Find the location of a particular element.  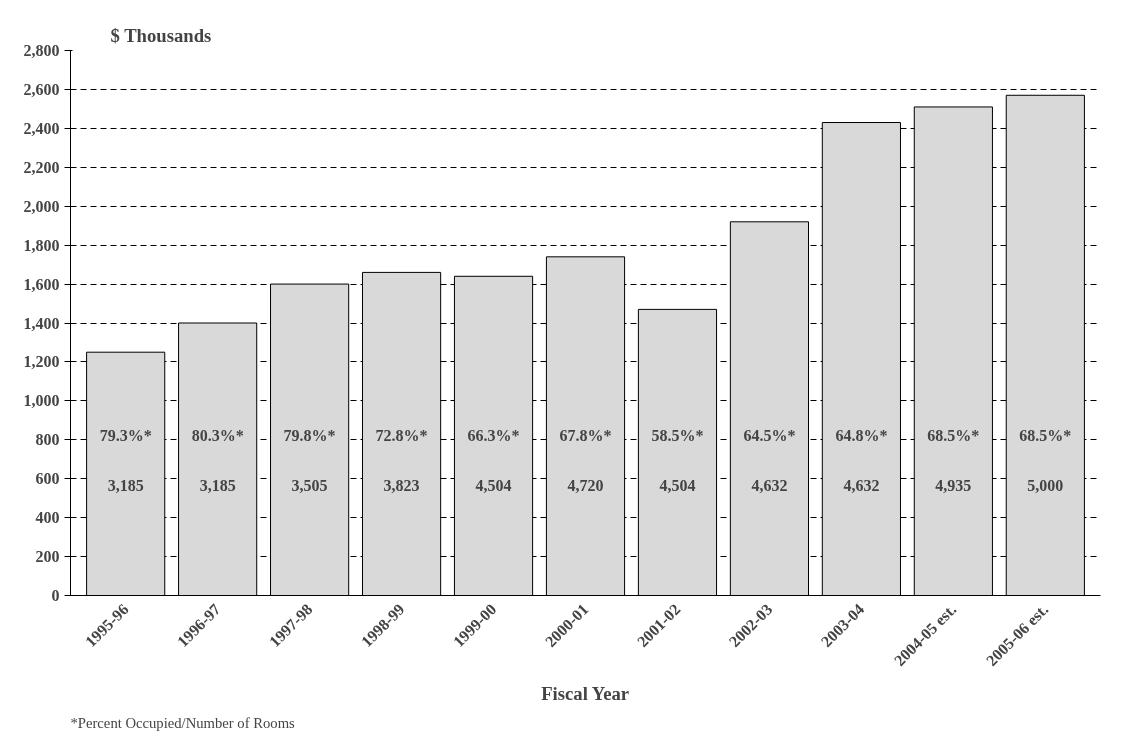

y-tick-label: 1,000 is located at coordinates (41, 401).